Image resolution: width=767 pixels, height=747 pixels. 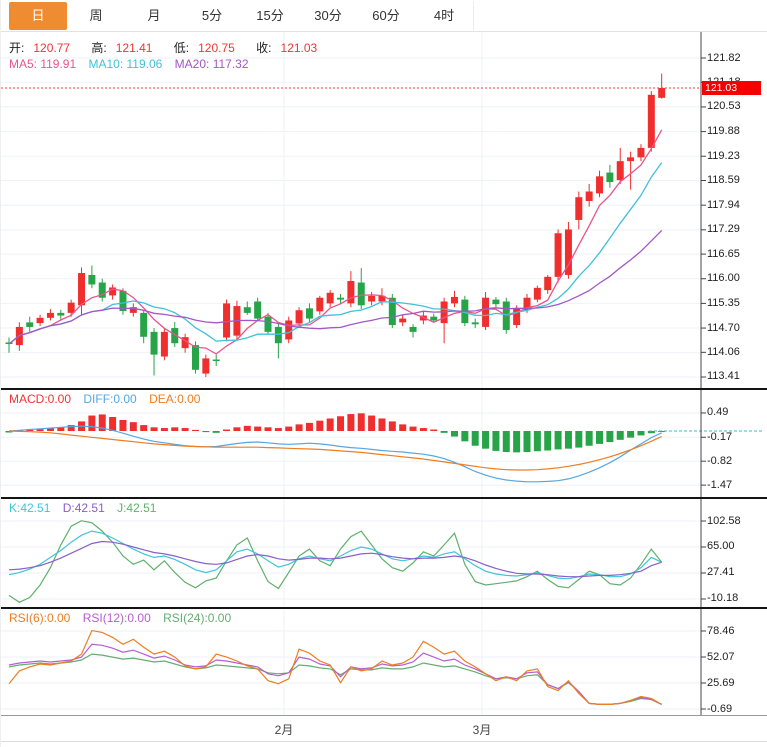 I want to click on axis-tick-label: 119.23, so click(x=723, y=155).